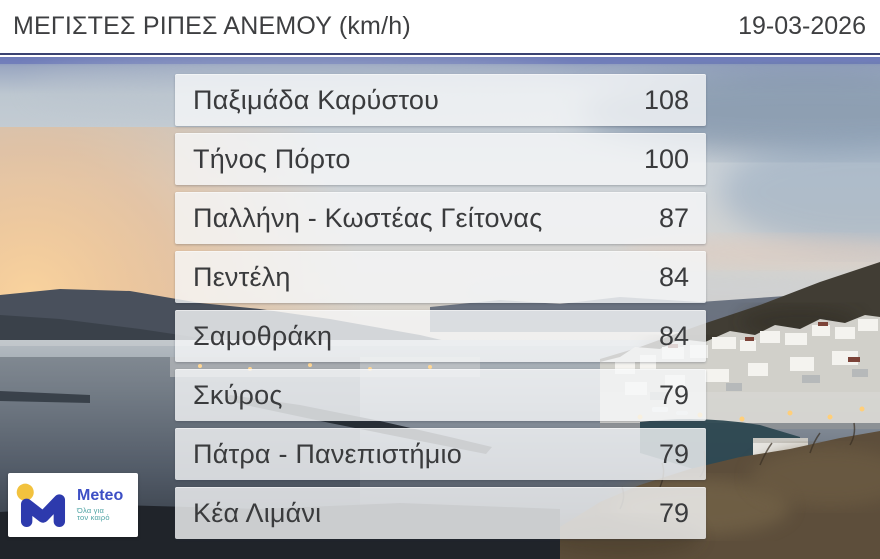 This screenshot has width=880, height=559. What do you see at coordinates (327, 453) in the screenshot?
I see `station-name: Πάτρα - Πανεπιστήμιο` at bounding box center [327, 453].